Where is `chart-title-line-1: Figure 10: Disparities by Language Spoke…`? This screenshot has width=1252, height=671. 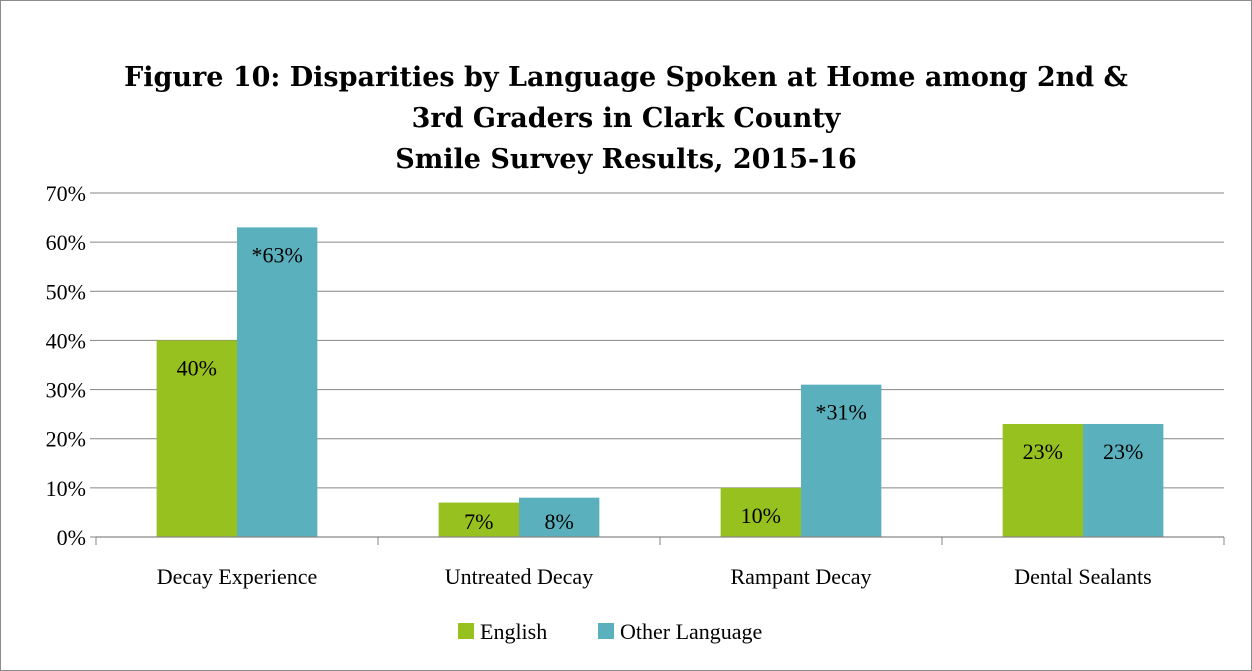
chart-title-line-1: Figure 10: Disparities by Language Spoke… is located at coordinates (626, 77).